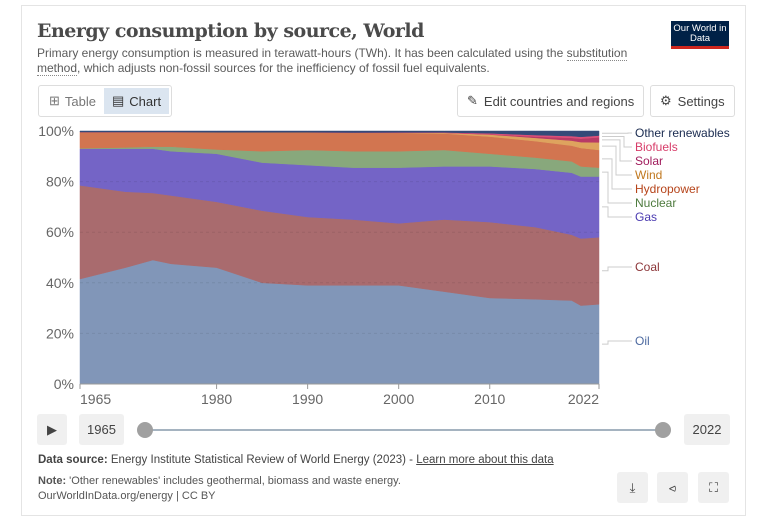  What do you see at coordinates (682, 133) in the screenshot?
I see `legend-label-other-renewables: Other renewables` at bounding box center [682, 133].